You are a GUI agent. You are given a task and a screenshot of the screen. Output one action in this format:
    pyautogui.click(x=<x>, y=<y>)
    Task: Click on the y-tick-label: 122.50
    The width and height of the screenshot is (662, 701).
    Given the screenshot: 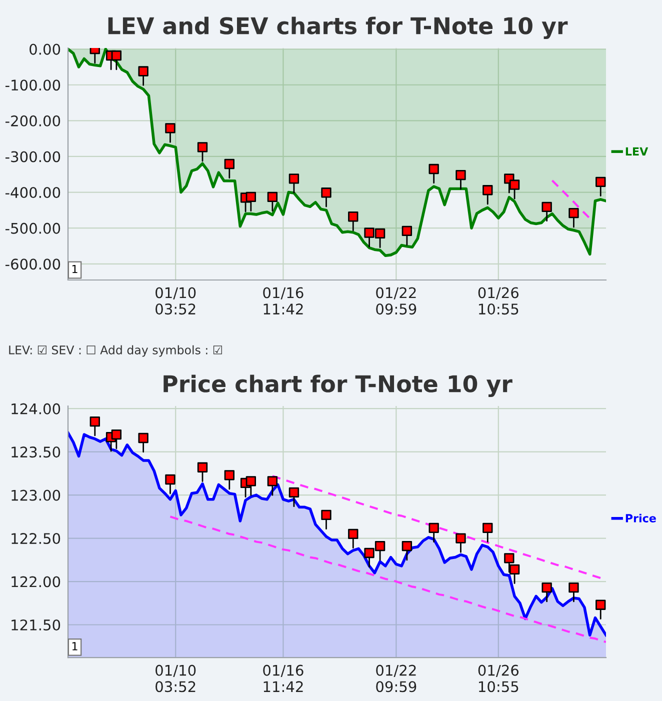 What is the action you would take?
    pyautogui.click(x=36, y=538)
    